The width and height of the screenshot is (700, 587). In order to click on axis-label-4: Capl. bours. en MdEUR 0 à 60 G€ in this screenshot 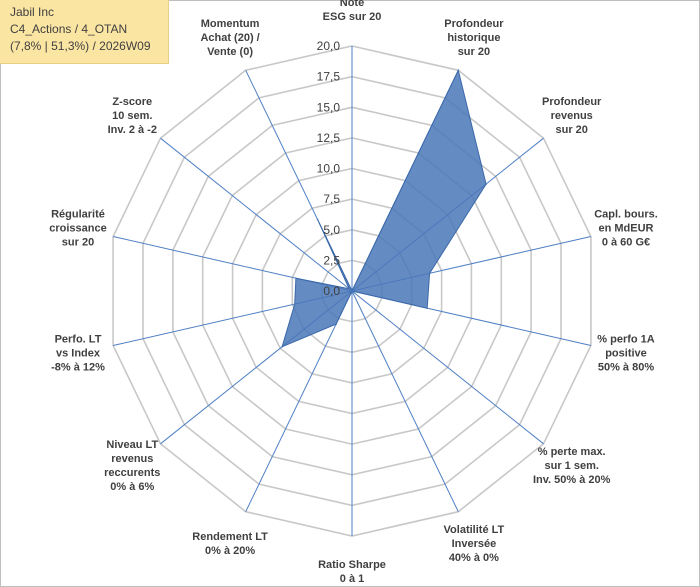, I will do `click(626, 229)`.